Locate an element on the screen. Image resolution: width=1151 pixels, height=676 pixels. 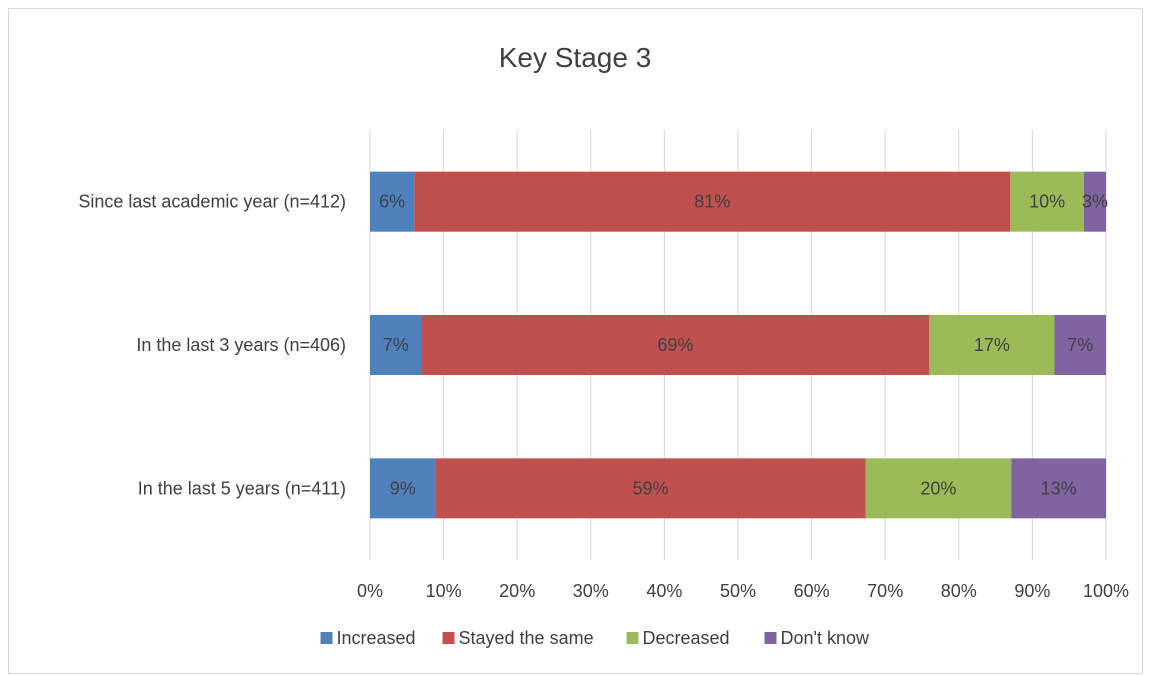
chart-title: Key Stage 3 is located at coordinates (575, 57).